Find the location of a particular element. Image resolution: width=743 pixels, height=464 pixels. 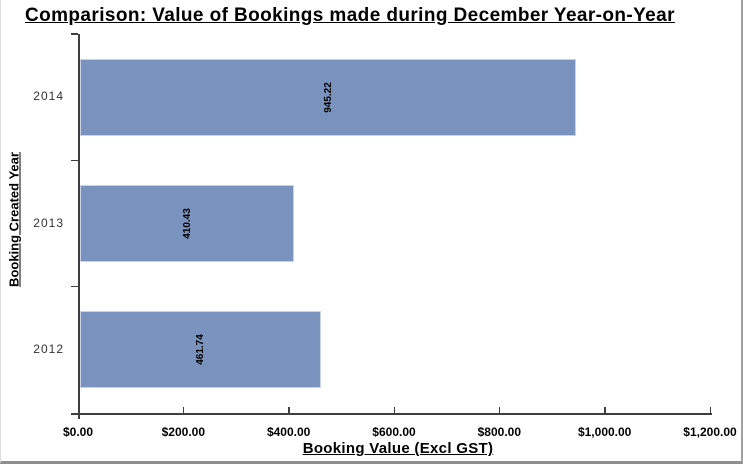

x-axis-line is located at coordinates (391, 414).